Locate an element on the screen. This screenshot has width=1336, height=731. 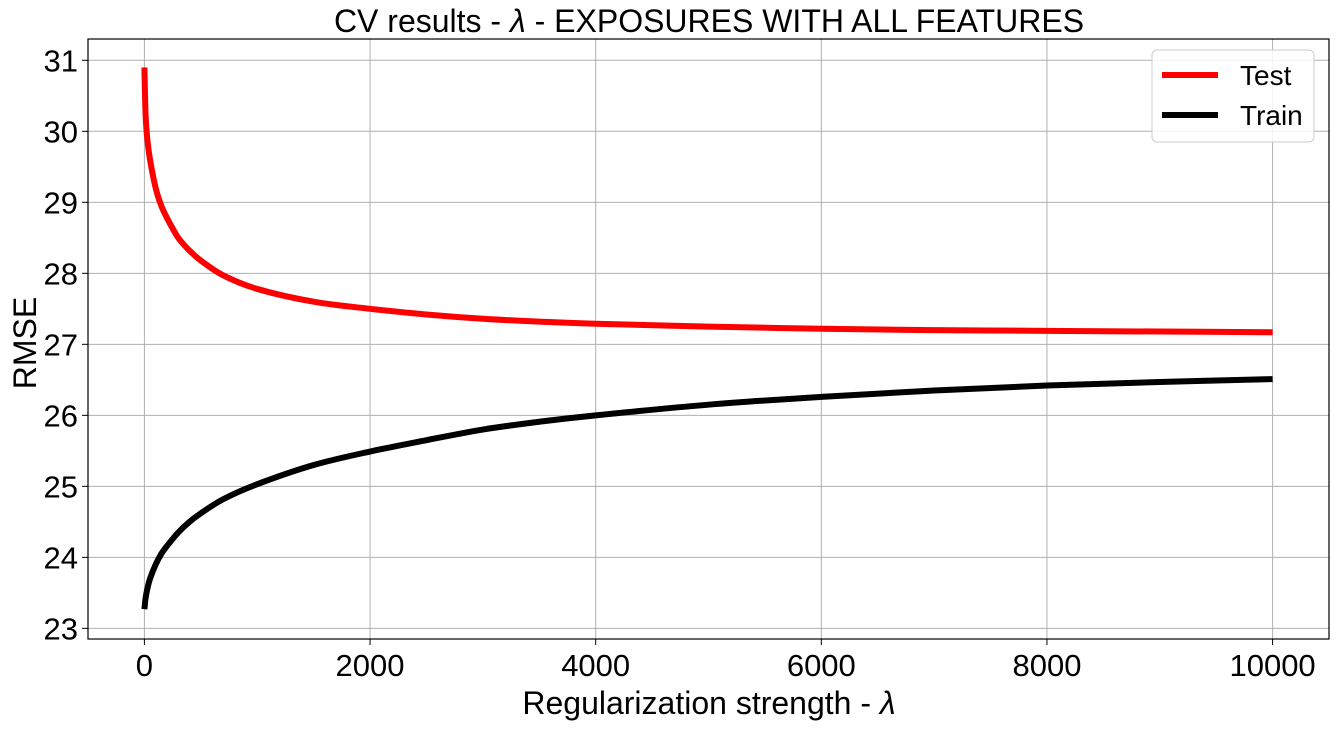
x-axis-label: Regularization strength - λ is located at coordinates (708, 703).